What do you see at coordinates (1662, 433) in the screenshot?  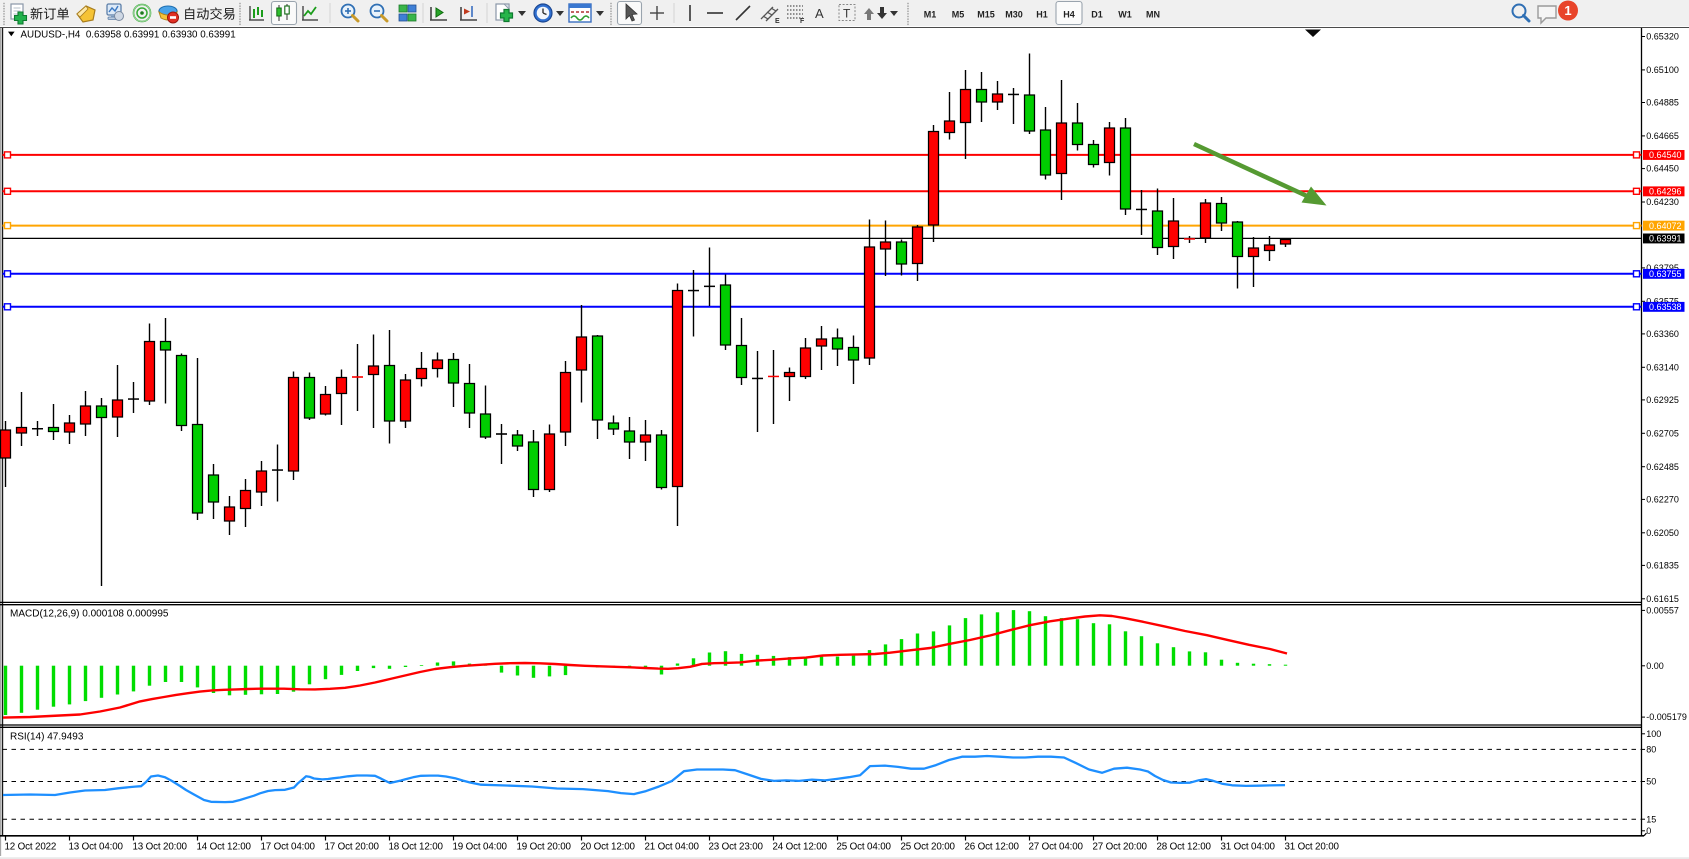 I see `svg-text: 0.62705` at bounding box center [1662, 433].